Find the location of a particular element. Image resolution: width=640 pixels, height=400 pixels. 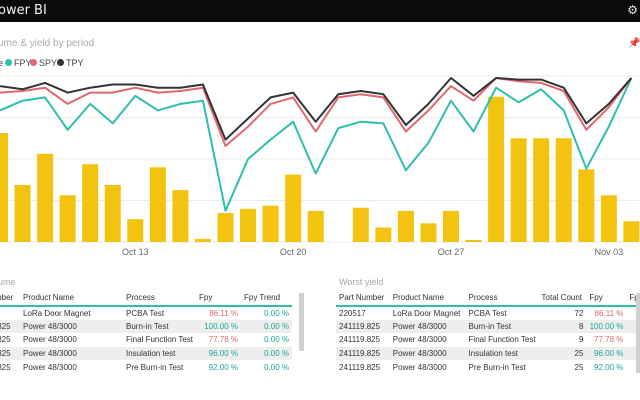

legend-item-tpy: TPY is located at coordinates (70, 63).